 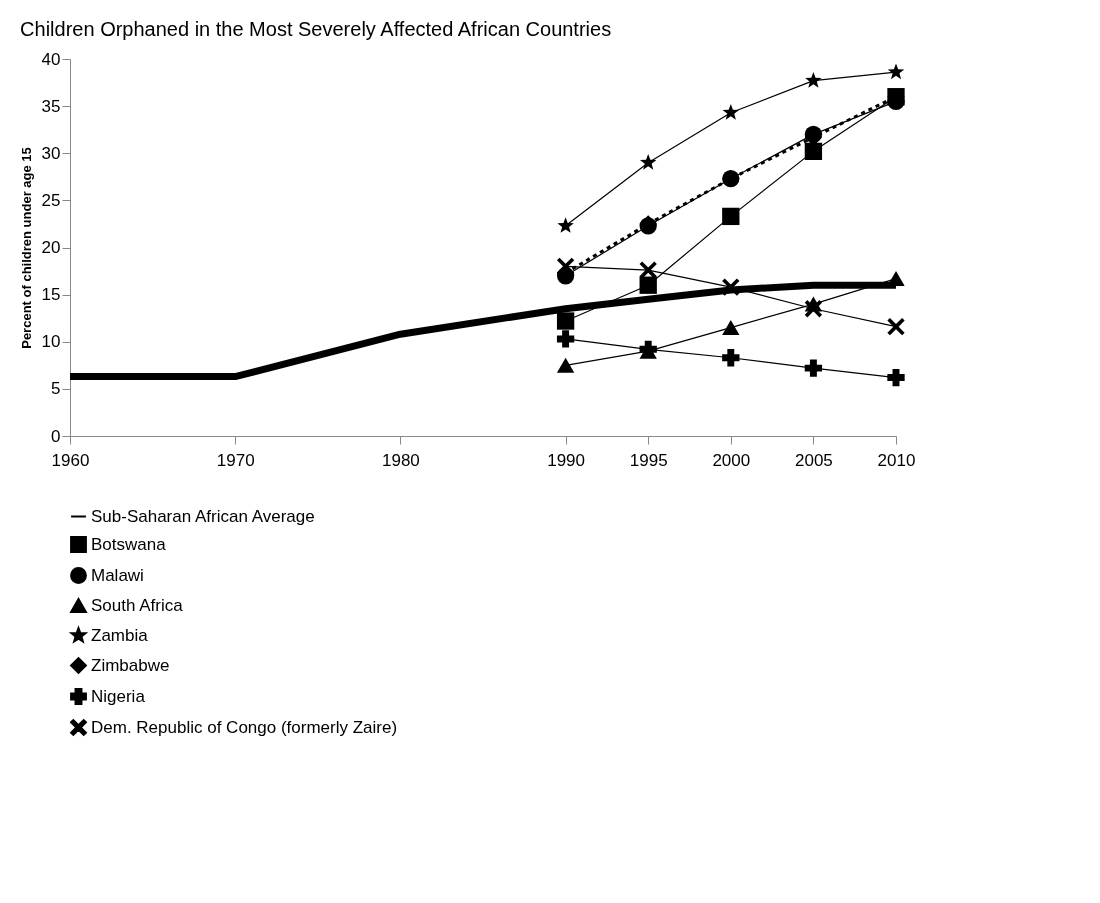 What do you see at coordinates (400, 460) in the screenshot?
I see `x-tick-label: 1980` at bounding box center [400, 460].